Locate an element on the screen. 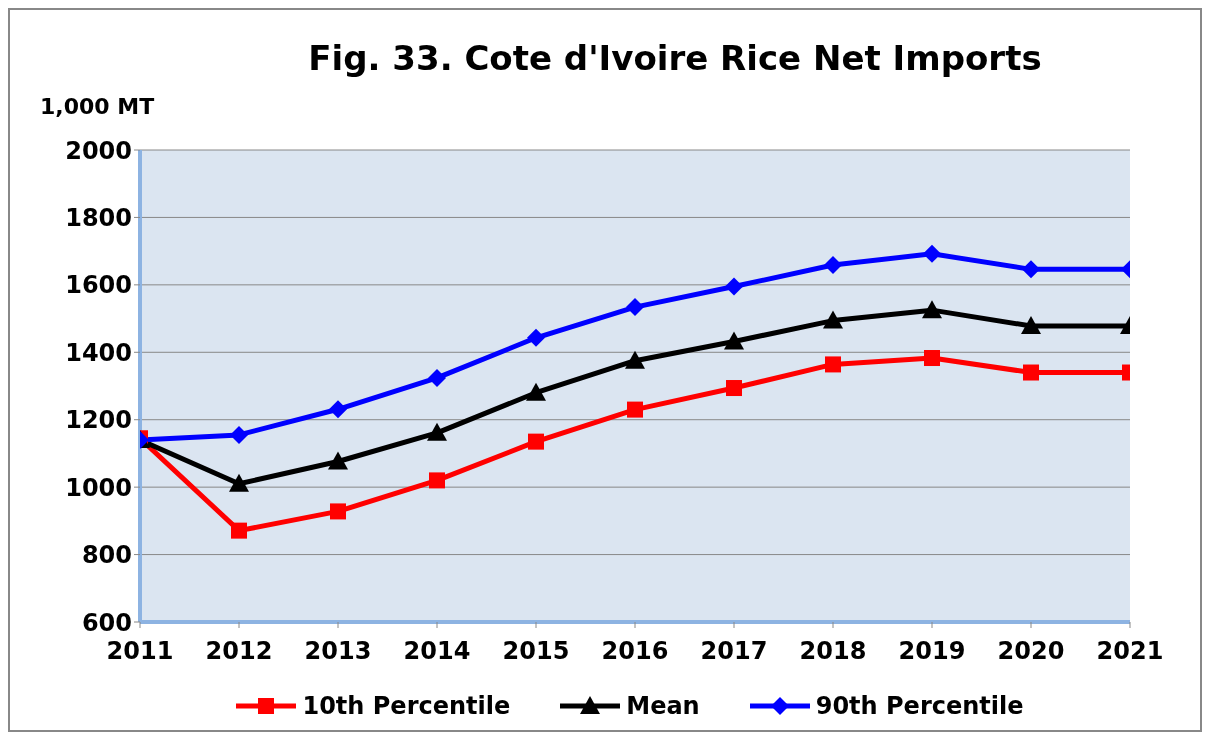  x-tick-label: 2017 is located at coordinates (734, 651).